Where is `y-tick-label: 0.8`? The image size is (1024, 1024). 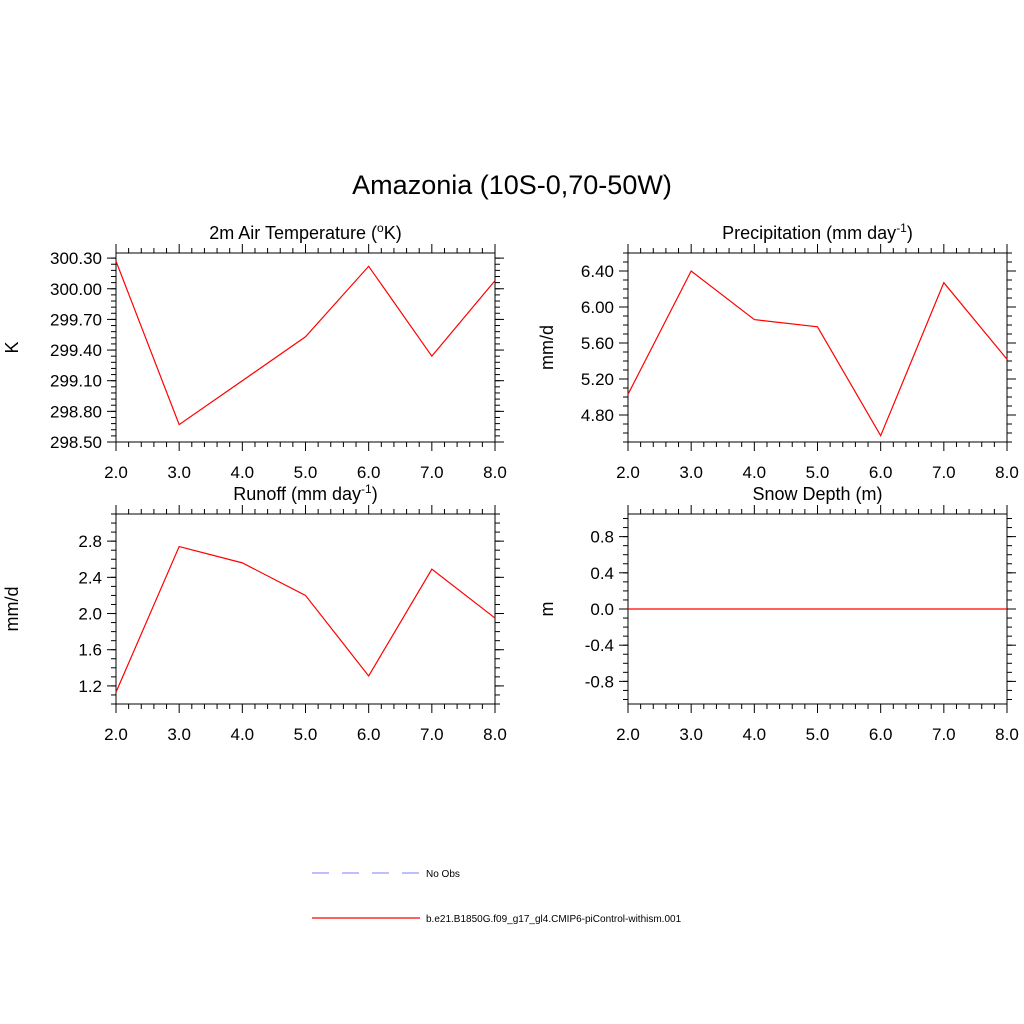
y-tick-label: 0.8 is located at coordinates (602, 537).